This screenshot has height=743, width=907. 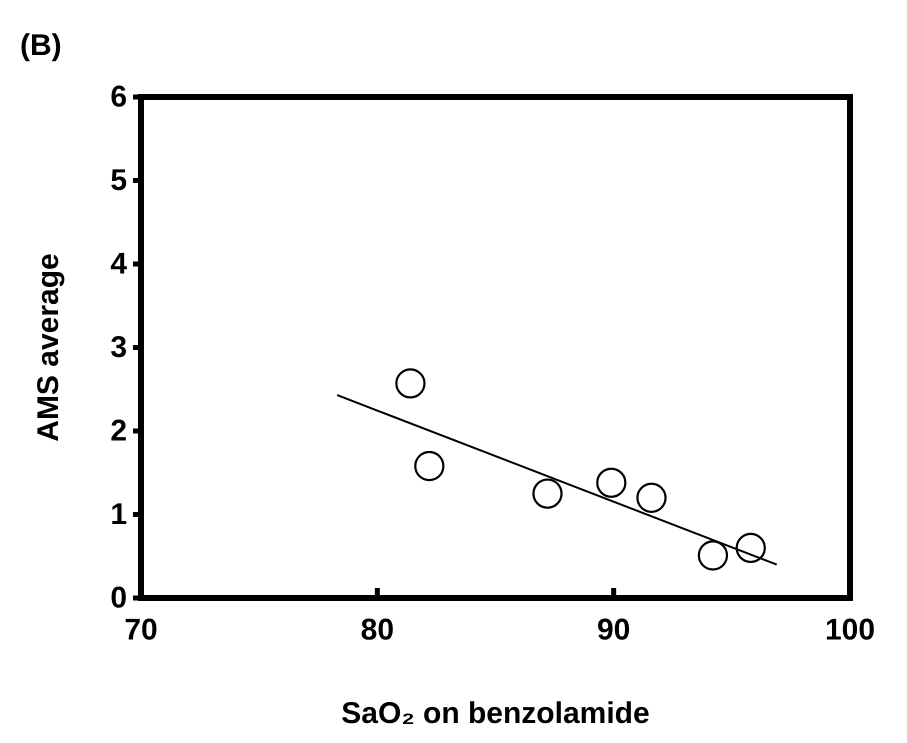 What do you see at coordinates (377, 629) in the screenshot?
I see `x-tick-label: 80` at bounding box center [377, 629].